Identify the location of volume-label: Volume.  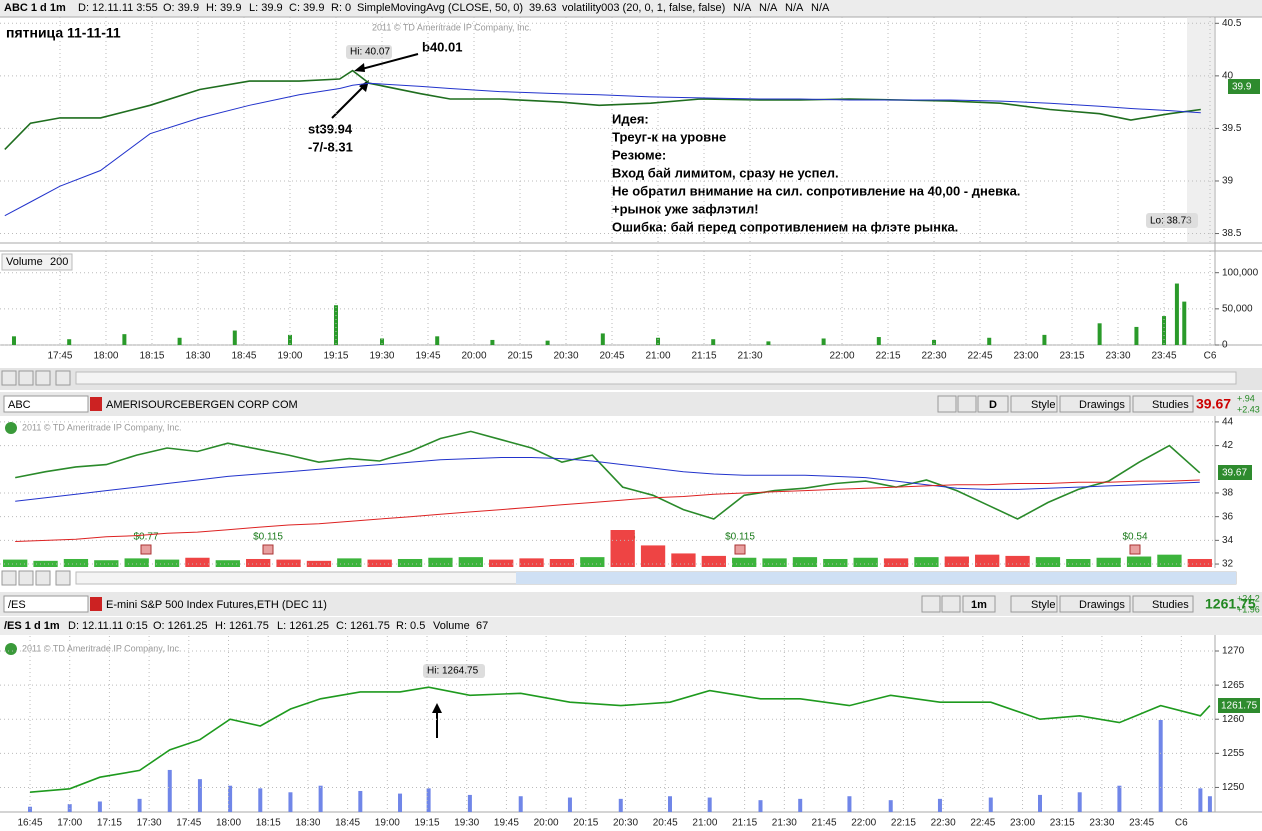
(24, 262).